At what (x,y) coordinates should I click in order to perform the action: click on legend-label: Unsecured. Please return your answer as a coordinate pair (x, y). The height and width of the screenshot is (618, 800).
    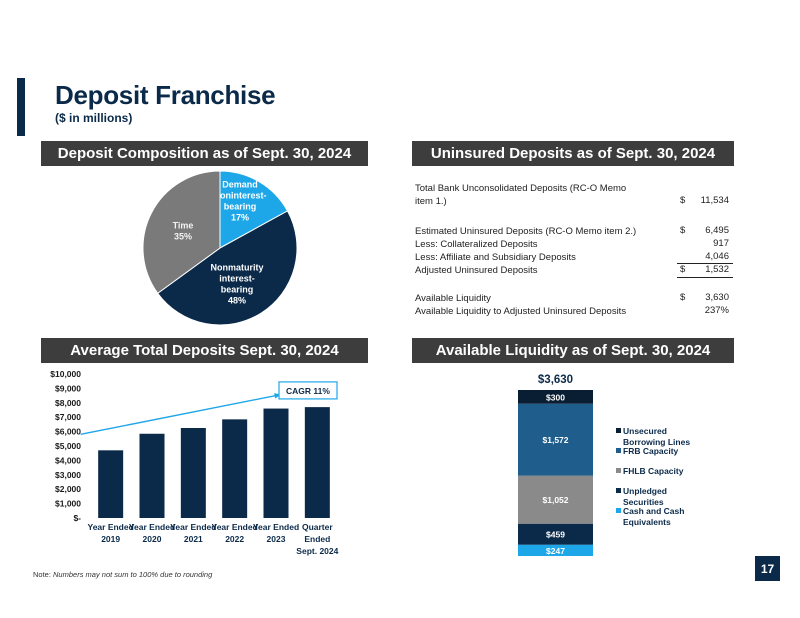
    Looking at the image, I should click on (645, 431).